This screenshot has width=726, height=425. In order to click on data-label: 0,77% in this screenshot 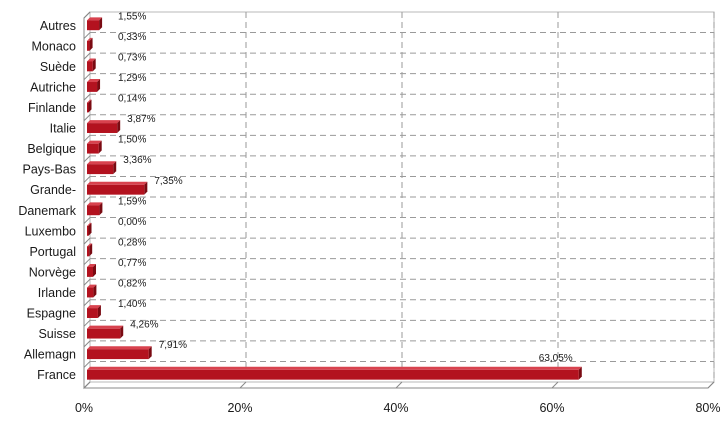, I will do `click(132, 263)`.